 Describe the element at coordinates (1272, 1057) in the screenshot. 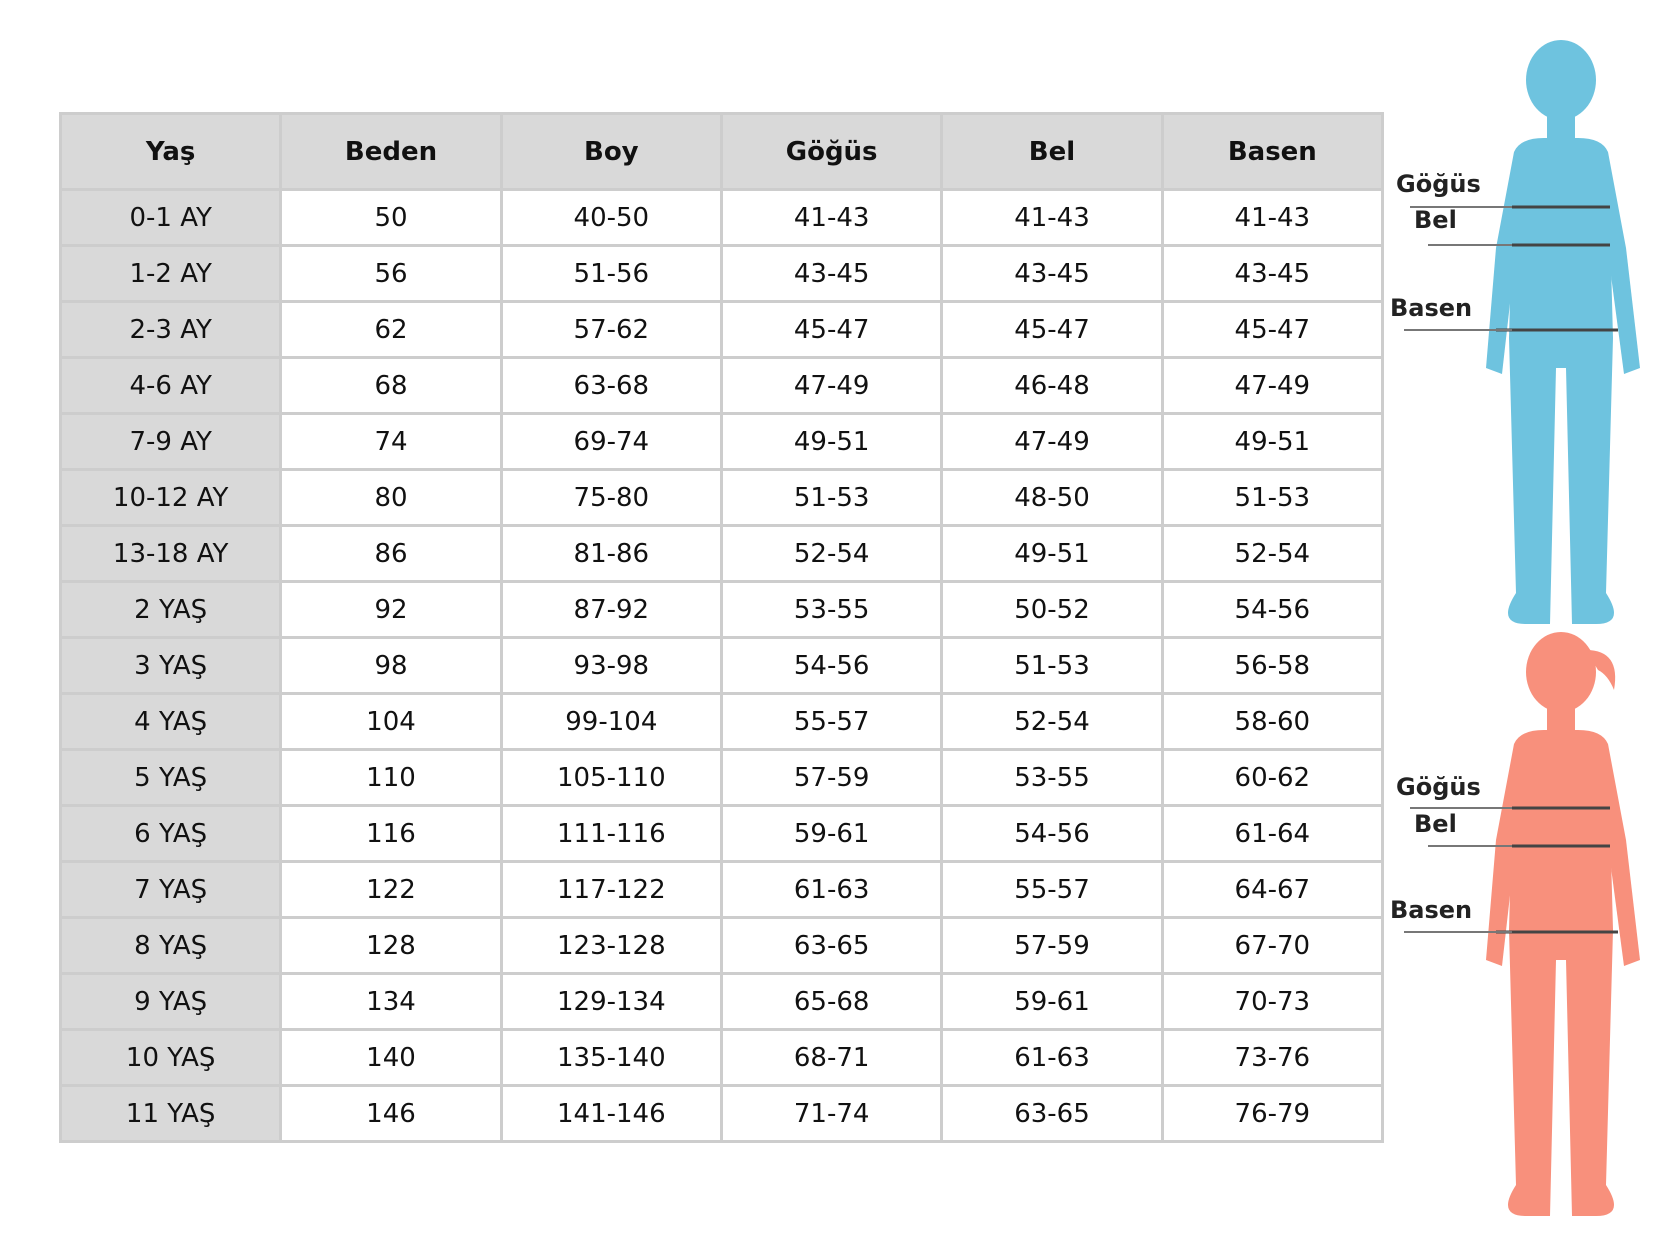

I see `table-cell: 73-76` at that location.